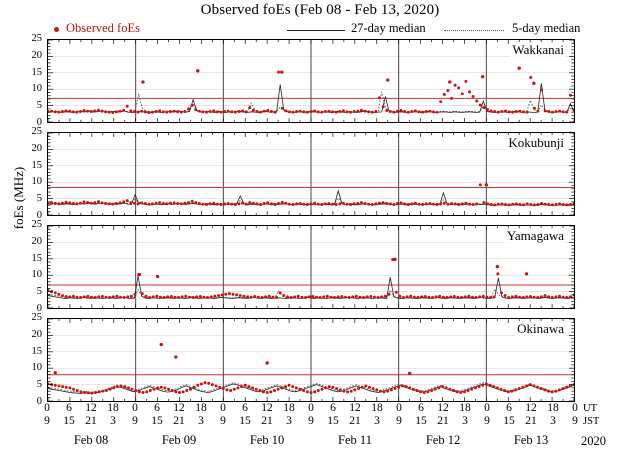  Describe the element at coordinates (388, 28) in the screenshot. I see `legend-label-27day: 27-day median` at that location.